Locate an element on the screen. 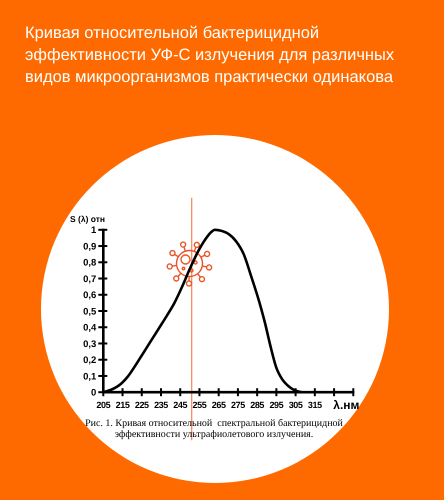 This screenshot has height=500, width=444. y-tick-label: 0,7 is located at coordinates (89, 279).